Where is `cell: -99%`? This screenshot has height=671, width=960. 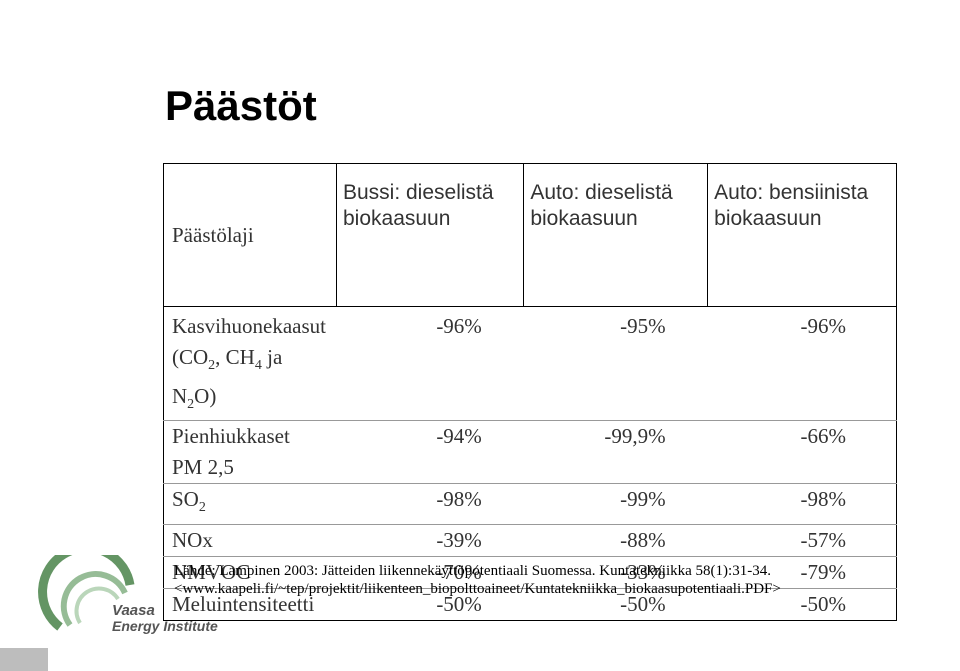
cell: -99% is located at coordinates (615, 504).